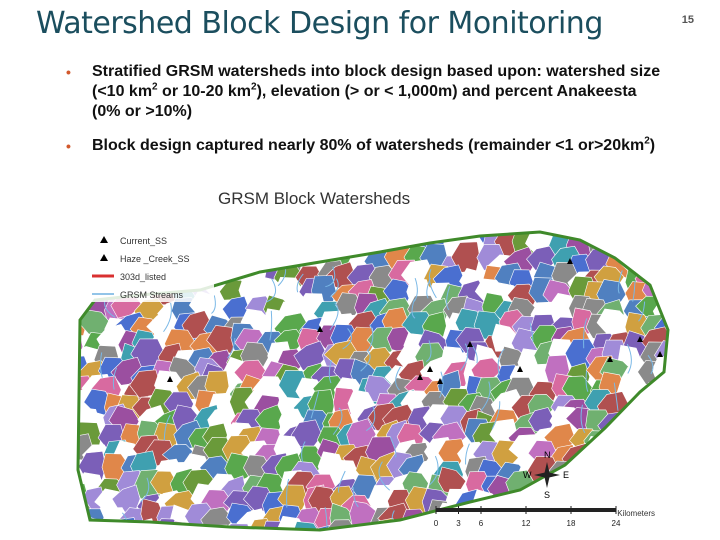 The image size is (720, 540). Describe the element at coordinates (547, 495) in the screenshot. I see `compass-label: S` at that location.